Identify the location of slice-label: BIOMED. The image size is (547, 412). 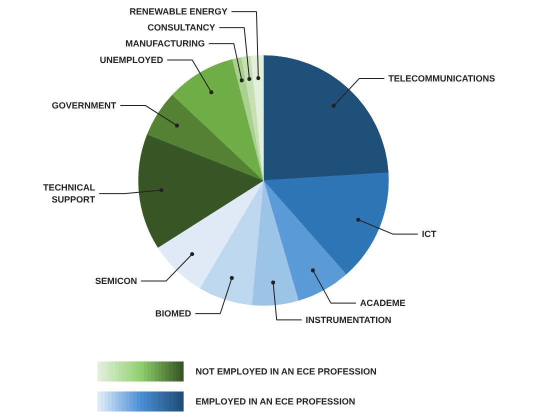
(173, 313).